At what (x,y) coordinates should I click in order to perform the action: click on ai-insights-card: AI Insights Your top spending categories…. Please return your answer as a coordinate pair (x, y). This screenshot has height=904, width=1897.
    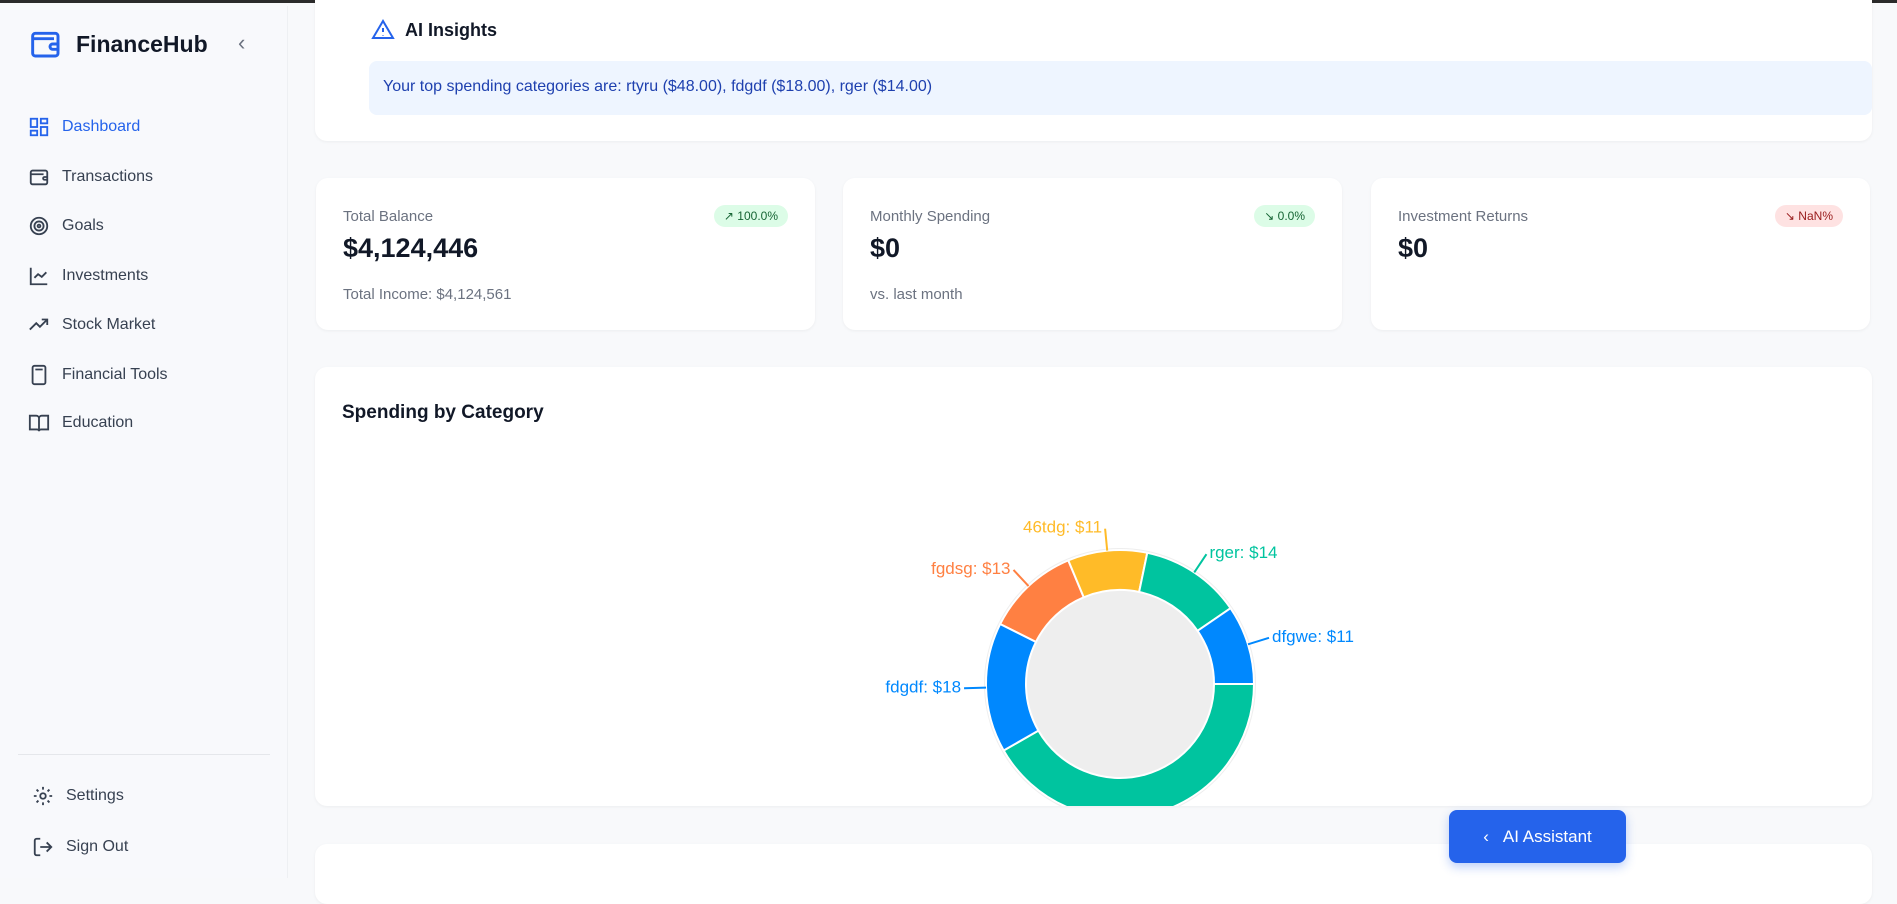
    Looking at the image, I should click on (1093, 70).